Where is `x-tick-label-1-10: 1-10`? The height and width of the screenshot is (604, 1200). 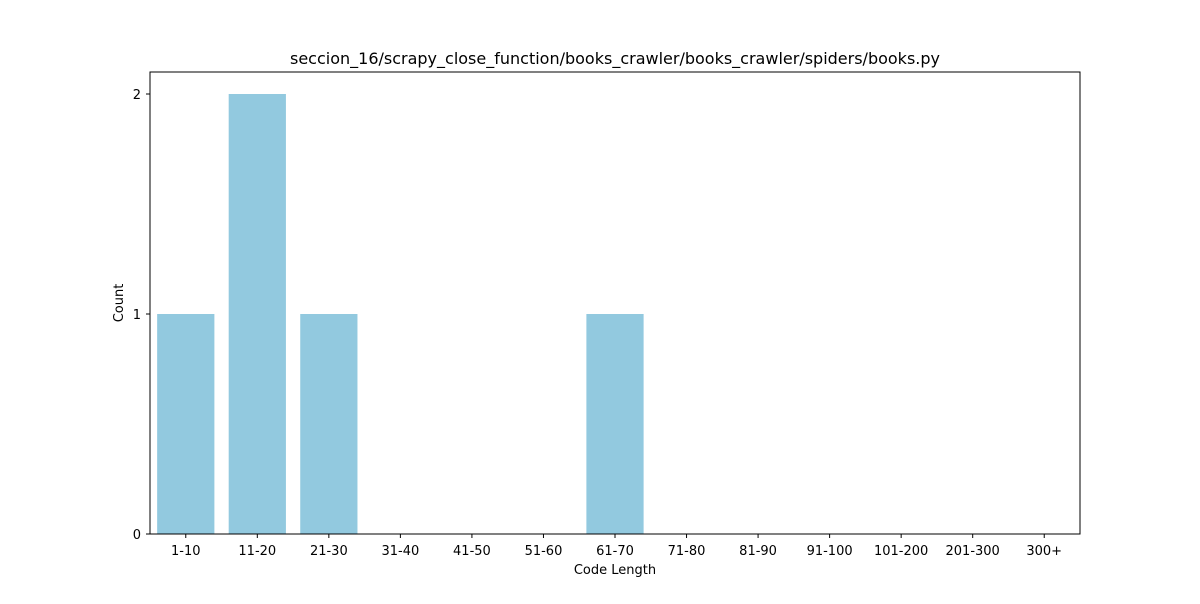 x-tick-label-1-10: 1-10 is located at coordinates (186, 551).